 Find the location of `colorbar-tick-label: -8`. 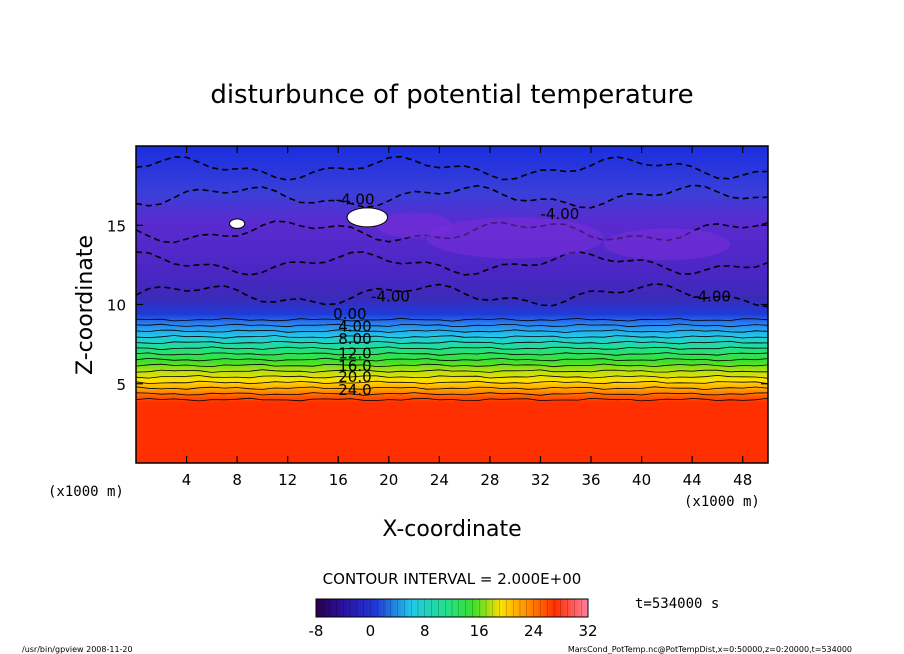

colorbar-tick-label: -8 is located at coordinates (316, 631).